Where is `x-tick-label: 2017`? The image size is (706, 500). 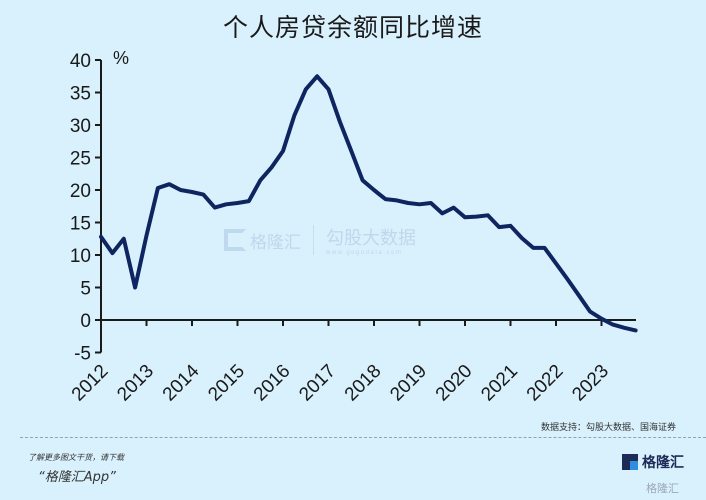 x-tick-label: 2017 is located at coordinates (317, 383).